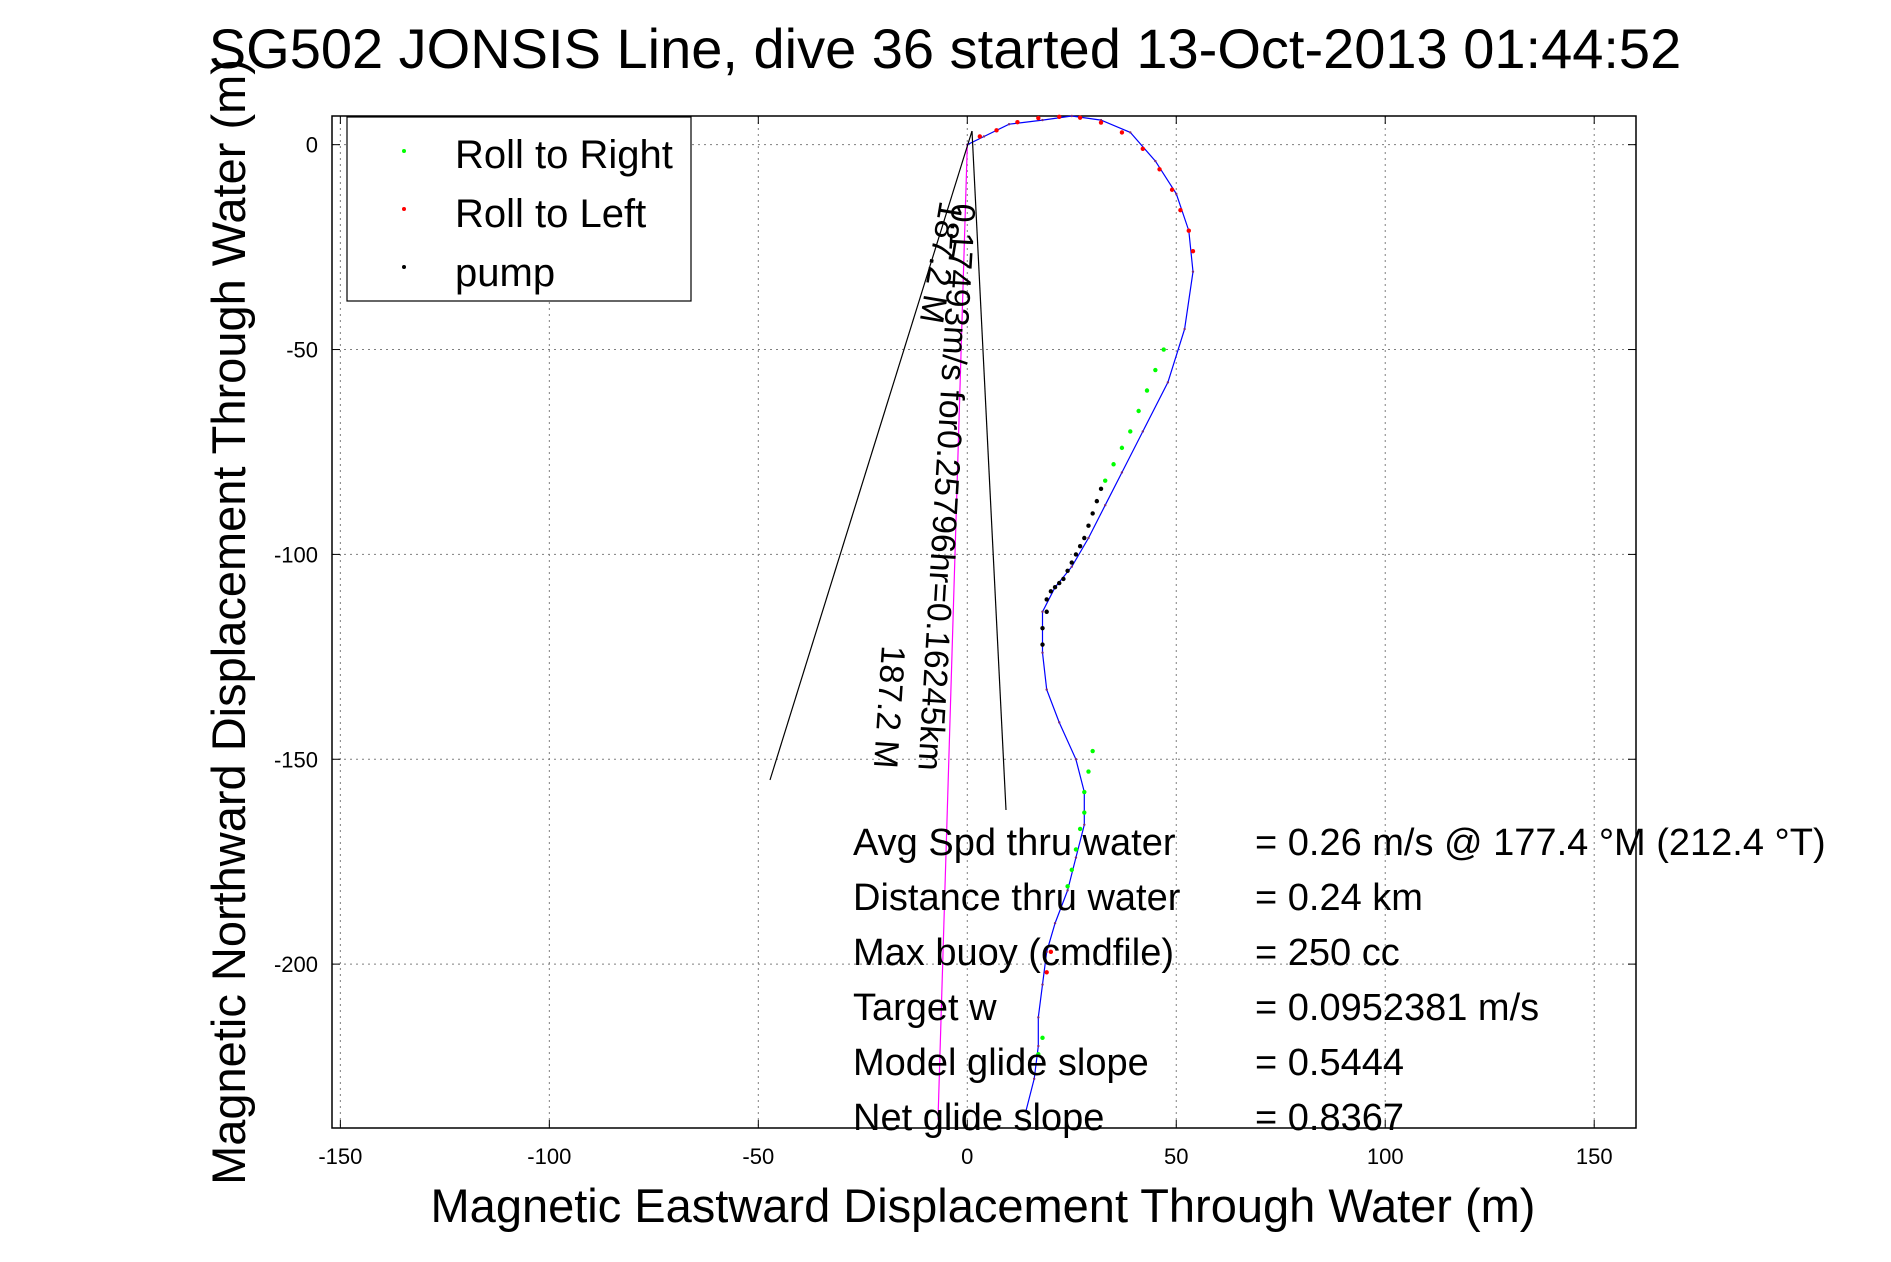 The width and height of the screenshot is (1891, 1262). I want to click on stat-label-net-glide: Net glide slope, so click(978, 1118).